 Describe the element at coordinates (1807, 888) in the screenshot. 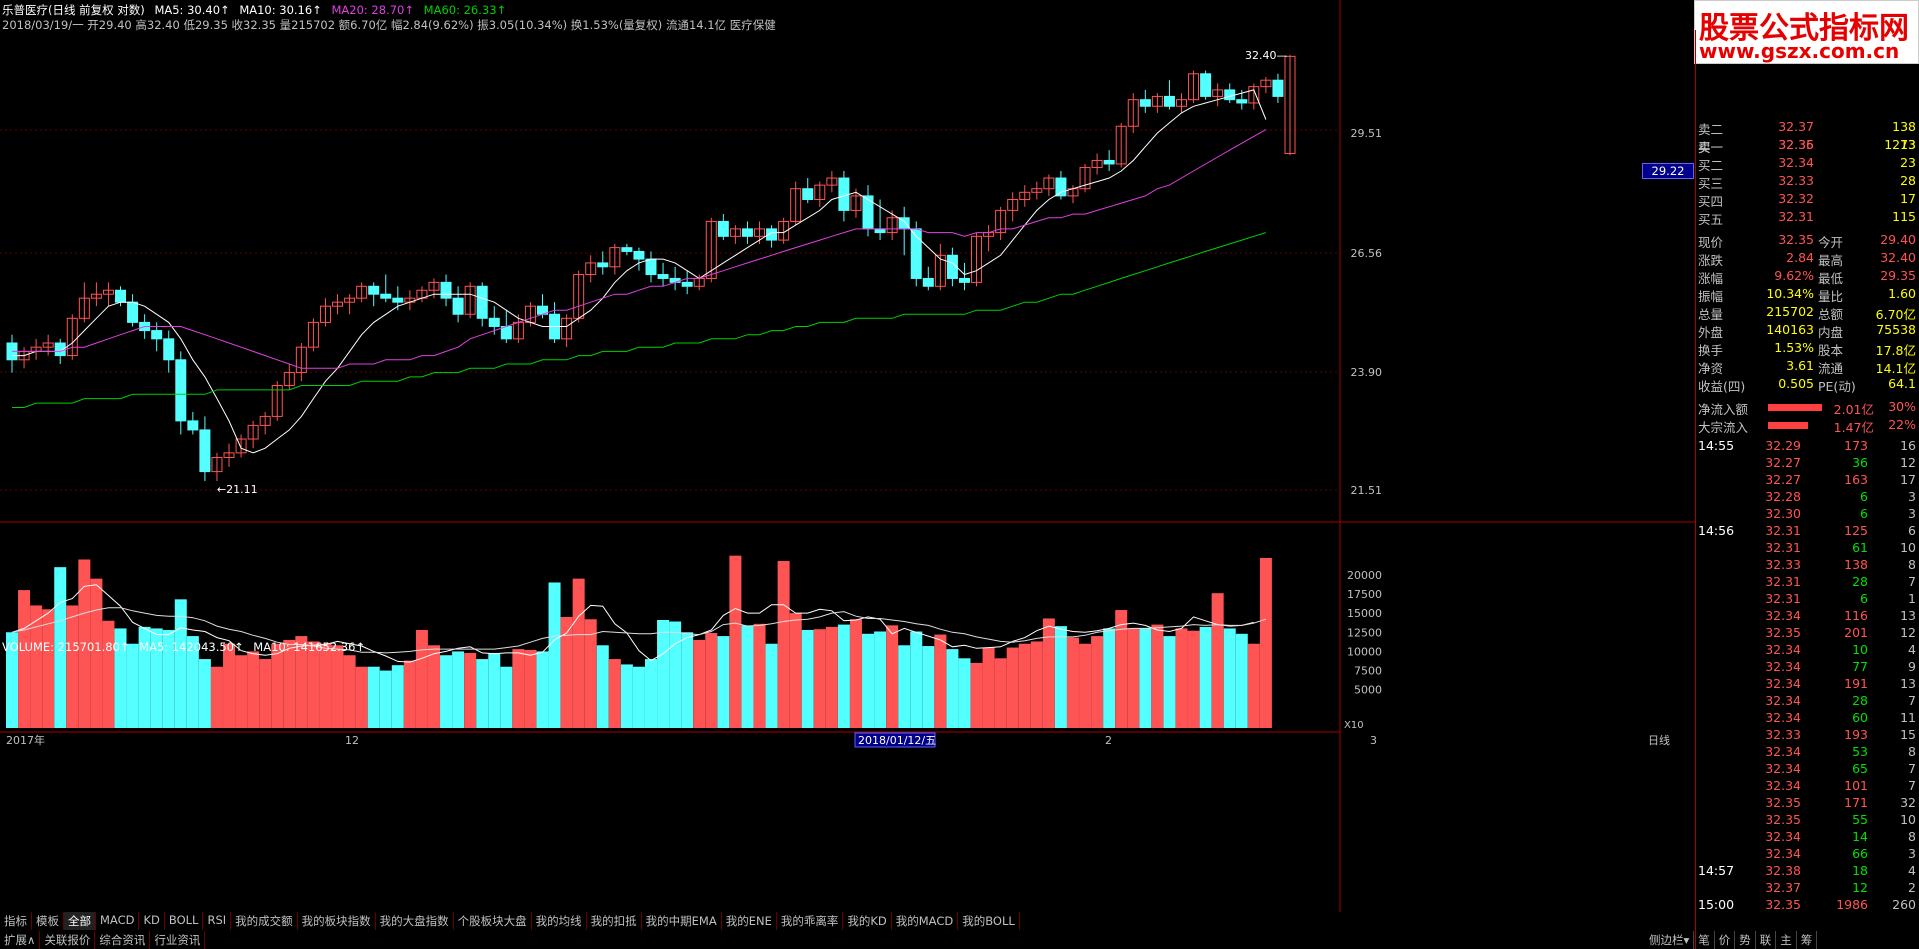

I see `tick-row: 32.37 12 2` at that location.